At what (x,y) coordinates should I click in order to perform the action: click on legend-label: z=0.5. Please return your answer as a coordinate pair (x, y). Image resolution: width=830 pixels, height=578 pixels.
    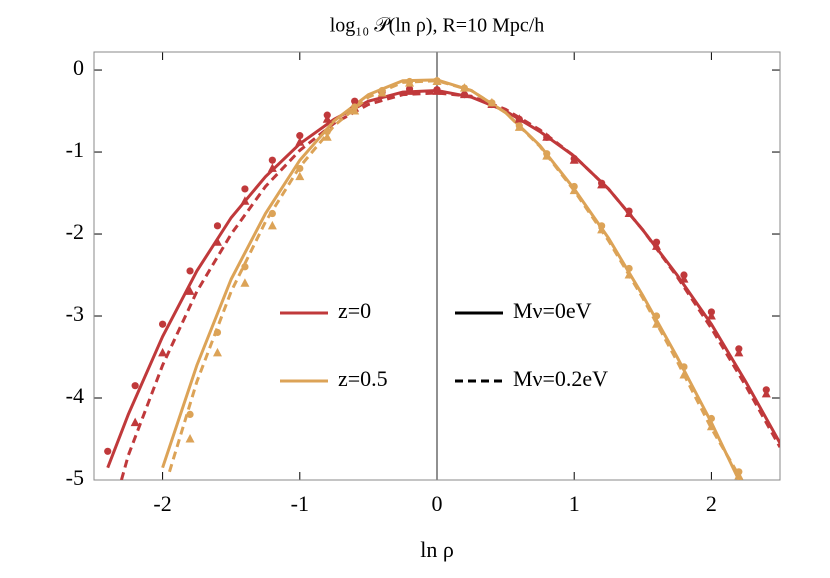
    Looking at the image, I should click on (363, 378).